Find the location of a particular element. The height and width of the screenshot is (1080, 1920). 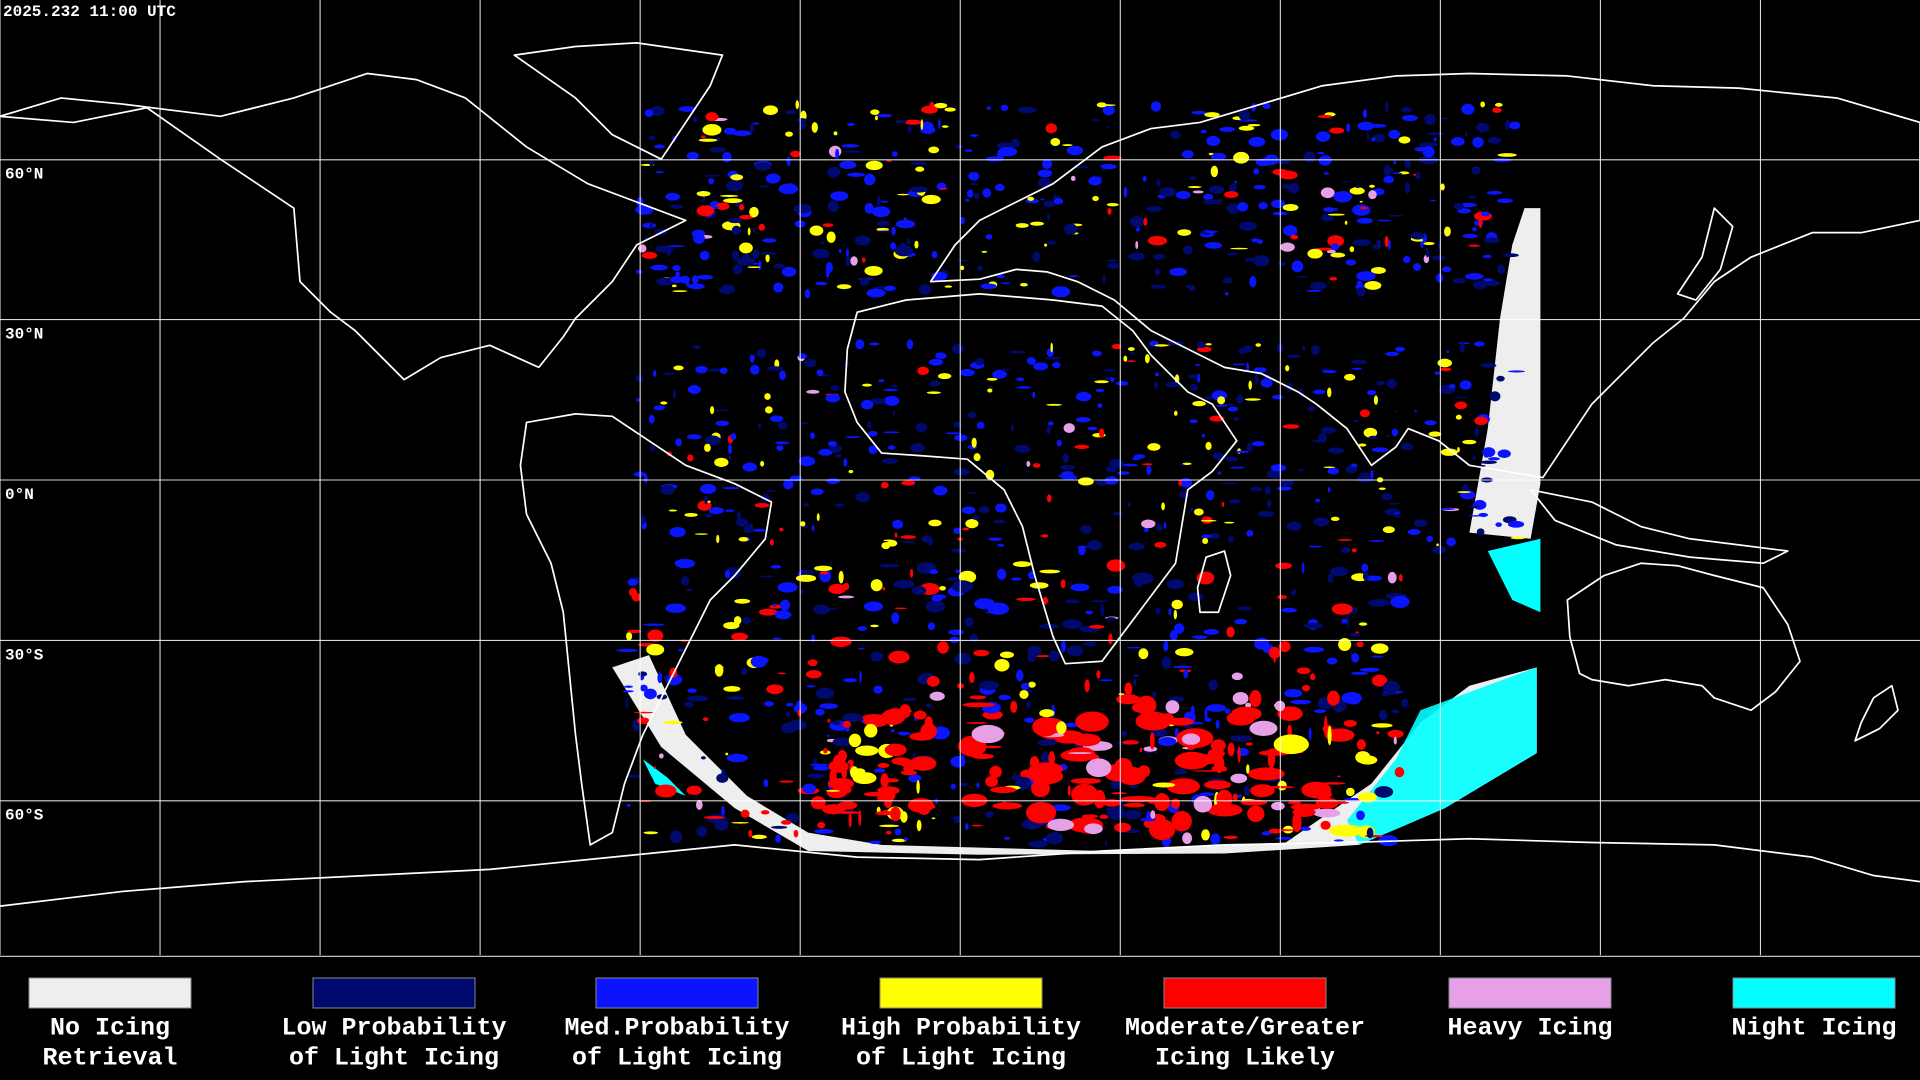

australia is located at coordinates (1683, 637).